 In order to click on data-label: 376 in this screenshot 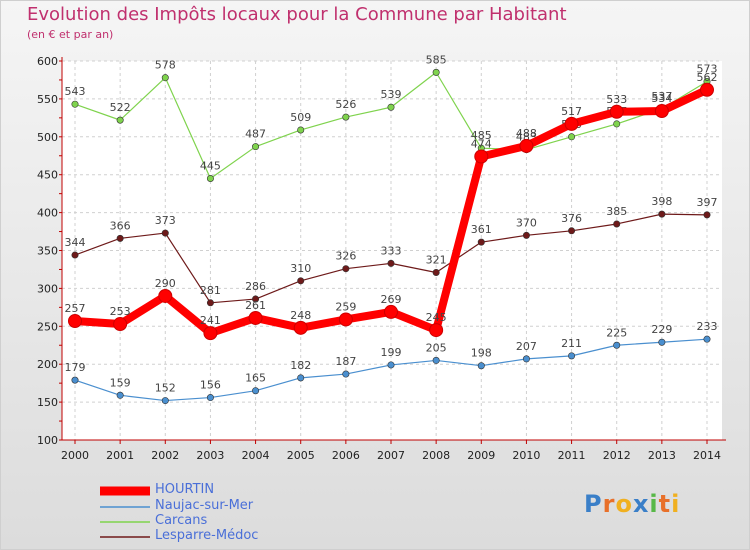, I will do `click(571, 218)`.